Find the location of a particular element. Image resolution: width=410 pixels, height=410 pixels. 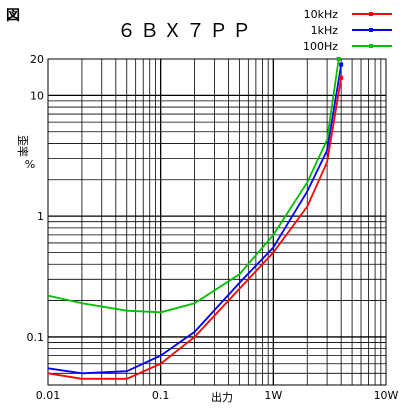

y-axis-unit: % is located at coordinates (30, 164).